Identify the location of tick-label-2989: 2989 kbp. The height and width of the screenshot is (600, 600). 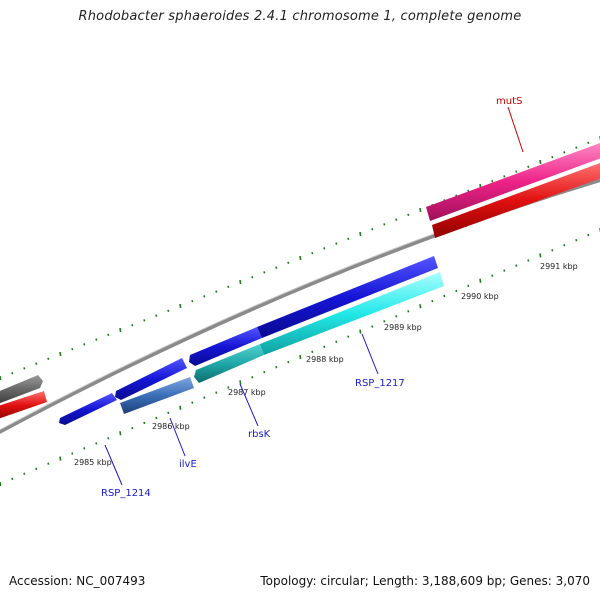
(403, 327).